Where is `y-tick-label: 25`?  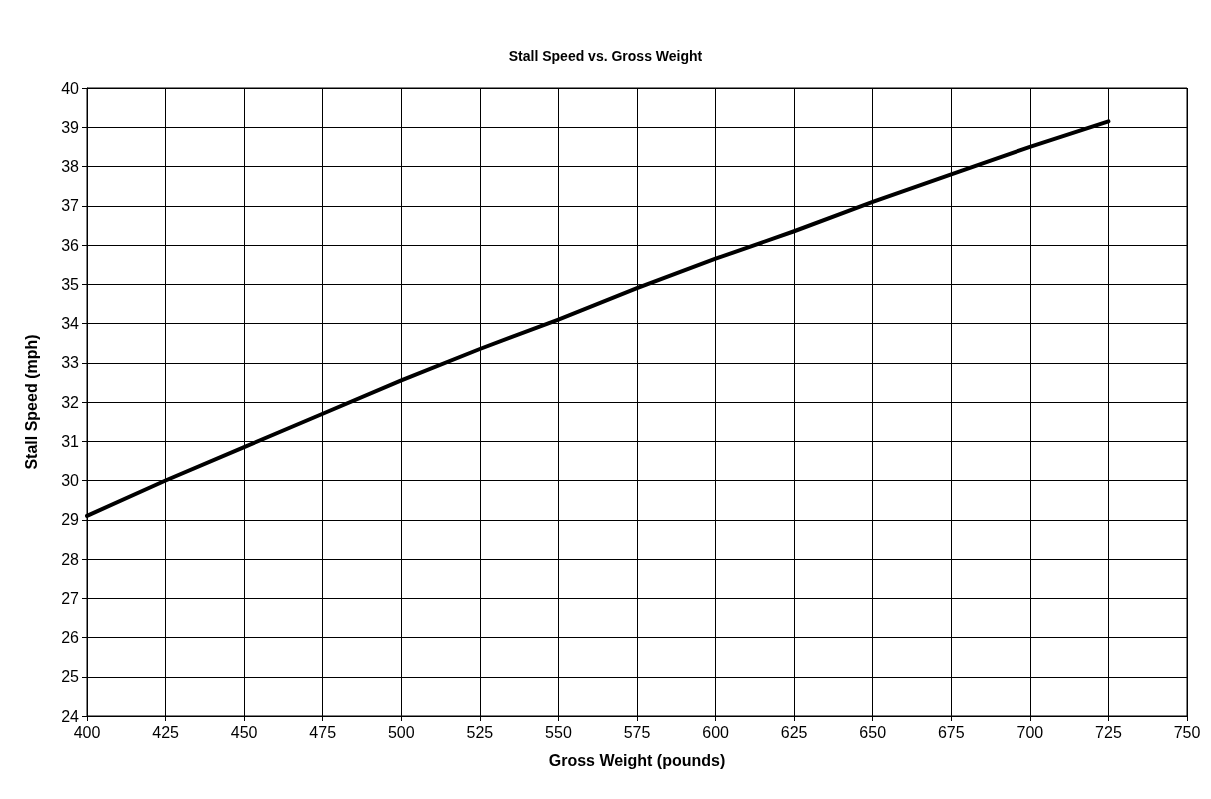
y-tick-label: 25 is located at coordinates (70, 677).